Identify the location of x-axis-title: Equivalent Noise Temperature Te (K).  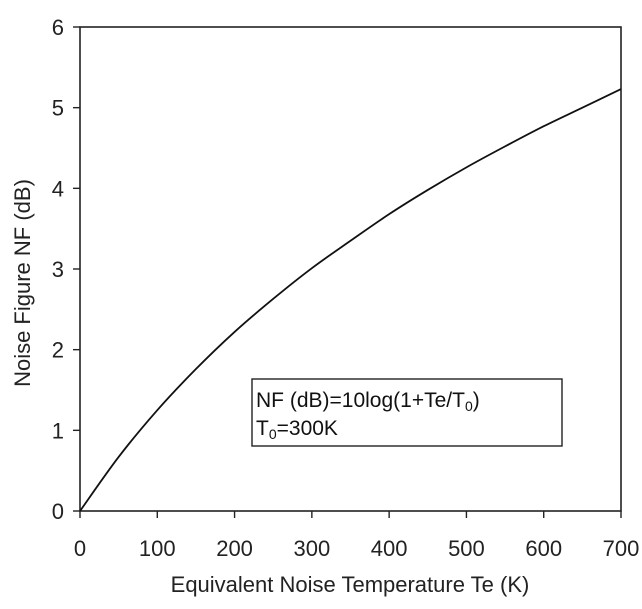
(350, 584).